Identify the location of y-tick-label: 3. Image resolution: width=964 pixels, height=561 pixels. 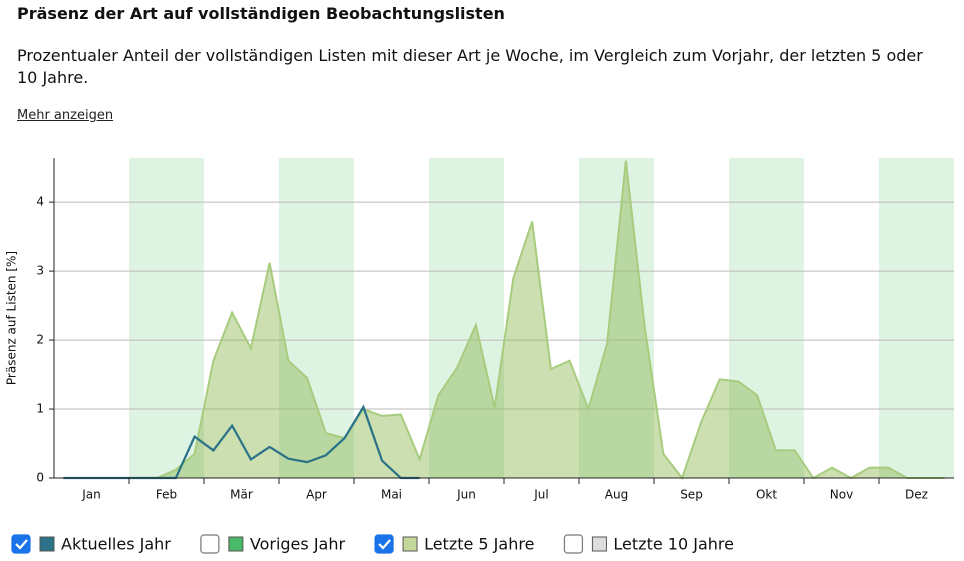
(40, 271).